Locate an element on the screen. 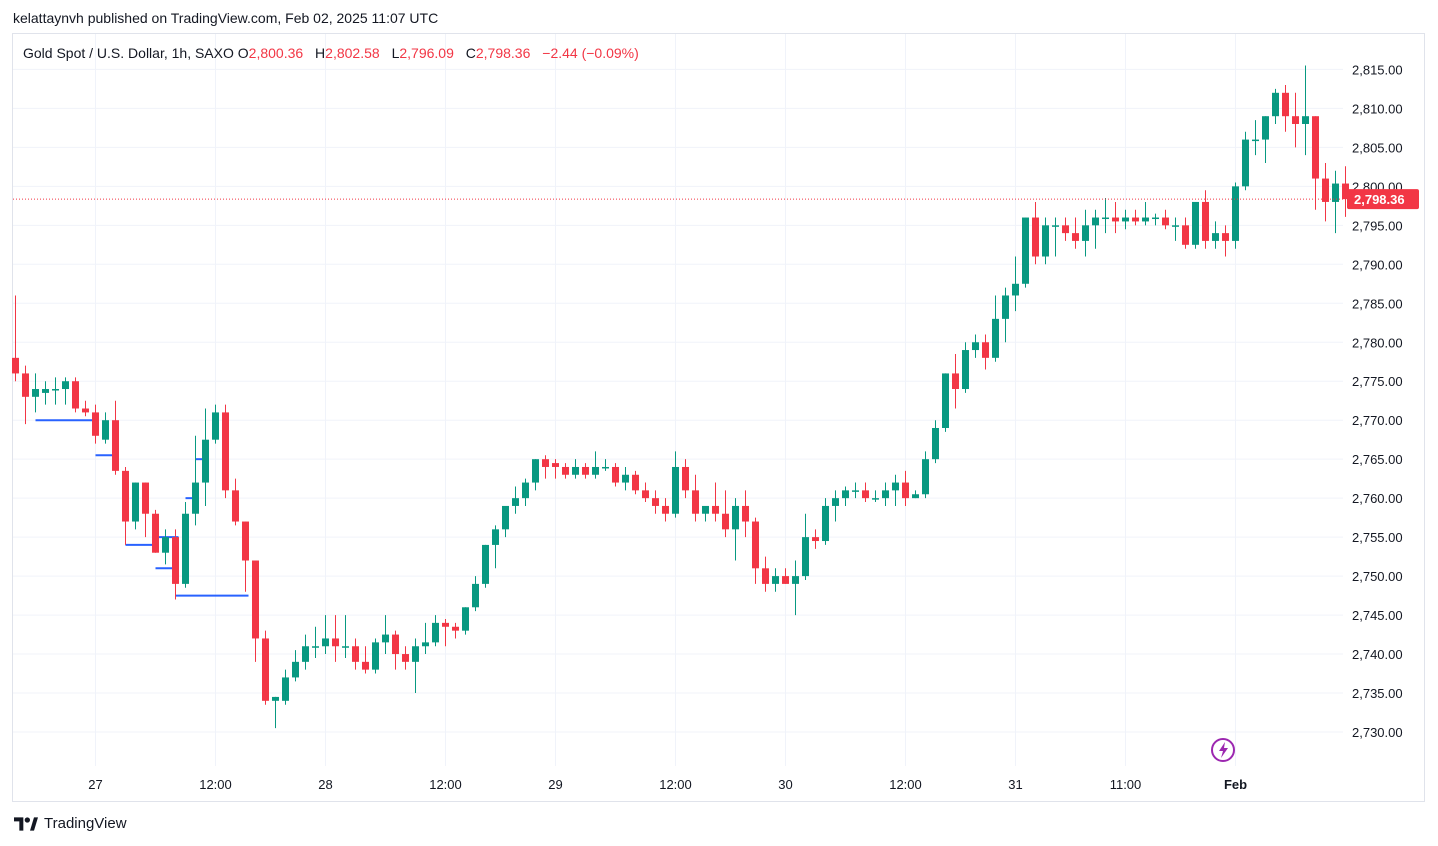  low-value: 2,796.09 is located at coordinates (426, 53).